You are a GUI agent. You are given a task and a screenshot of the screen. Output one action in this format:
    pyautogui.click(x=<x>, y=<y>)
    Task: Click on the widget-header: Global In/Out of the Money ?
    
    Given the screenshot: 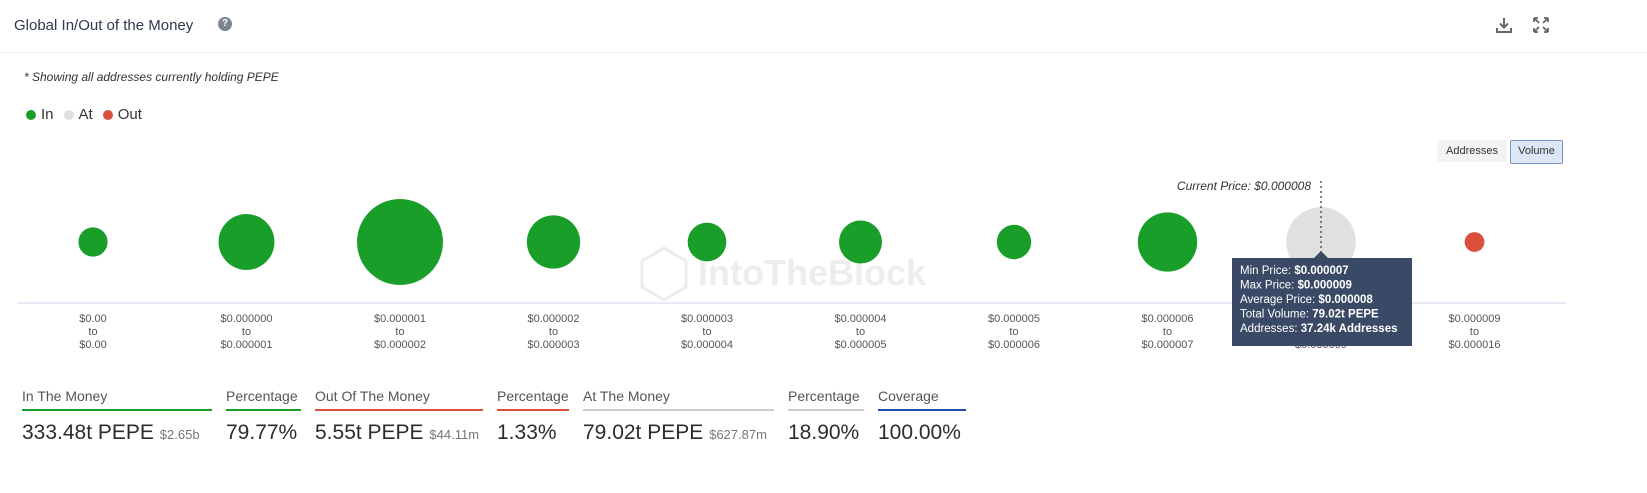 What is the action you would take?
    pyautogui.click(x=823, y=26)
    